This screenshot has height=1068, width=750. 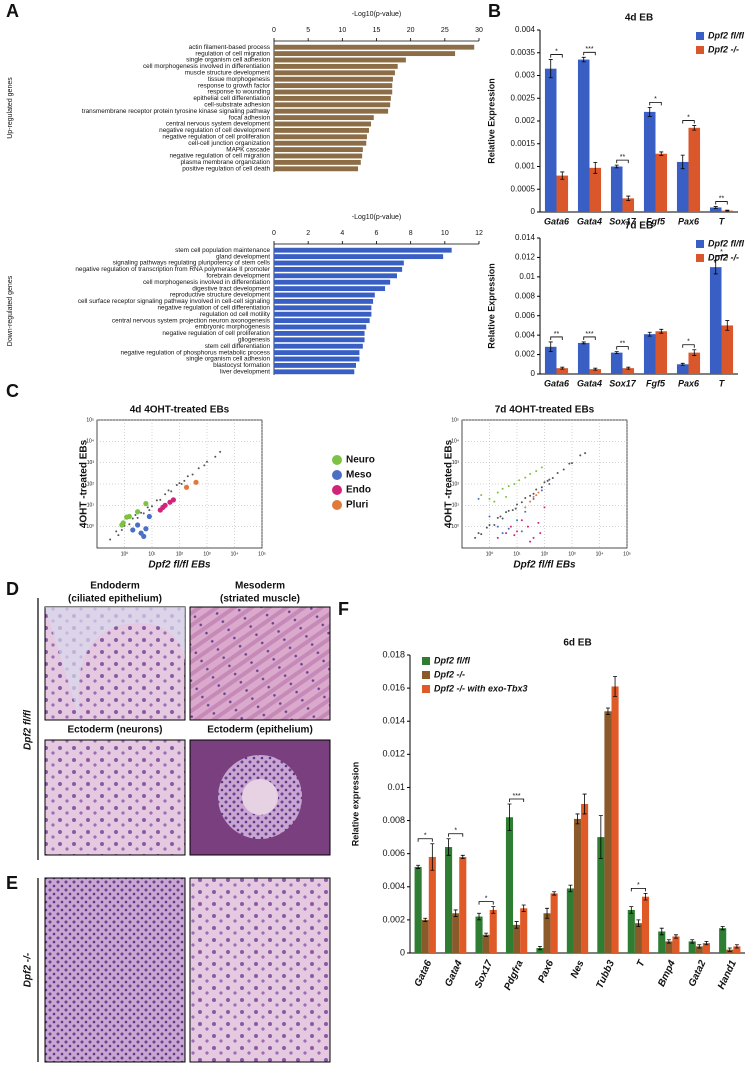 What do you see at coordinates (91, 506) in the screenshot?
I see `y-tick-label: 10¹` at bounding box center [91, 506].